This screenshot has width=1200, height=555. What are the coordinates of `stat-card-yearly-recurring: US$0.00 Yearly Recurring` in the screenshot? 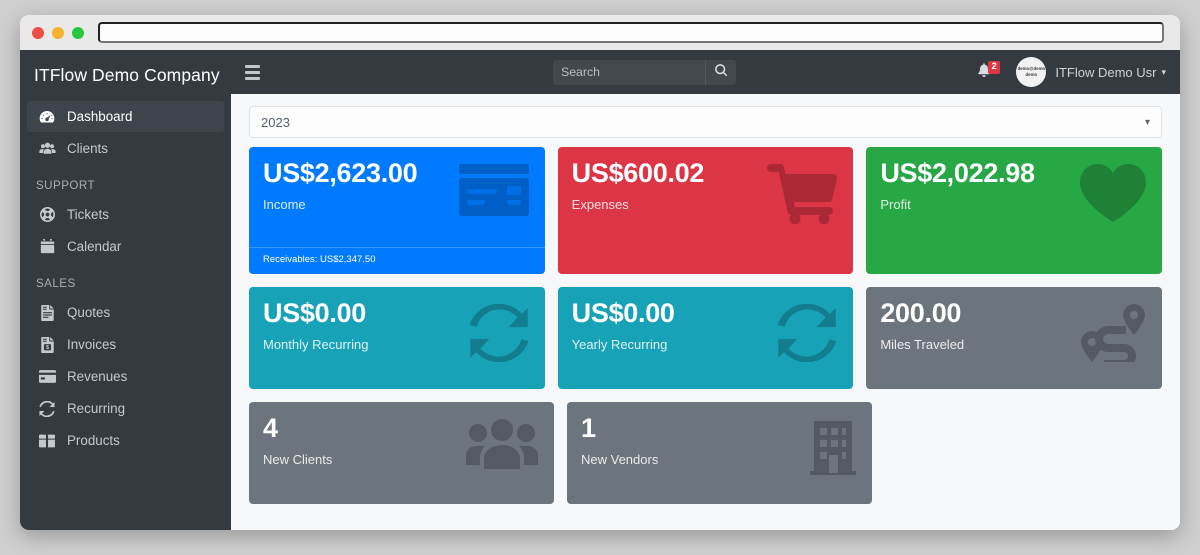 It's located at (705, 338).